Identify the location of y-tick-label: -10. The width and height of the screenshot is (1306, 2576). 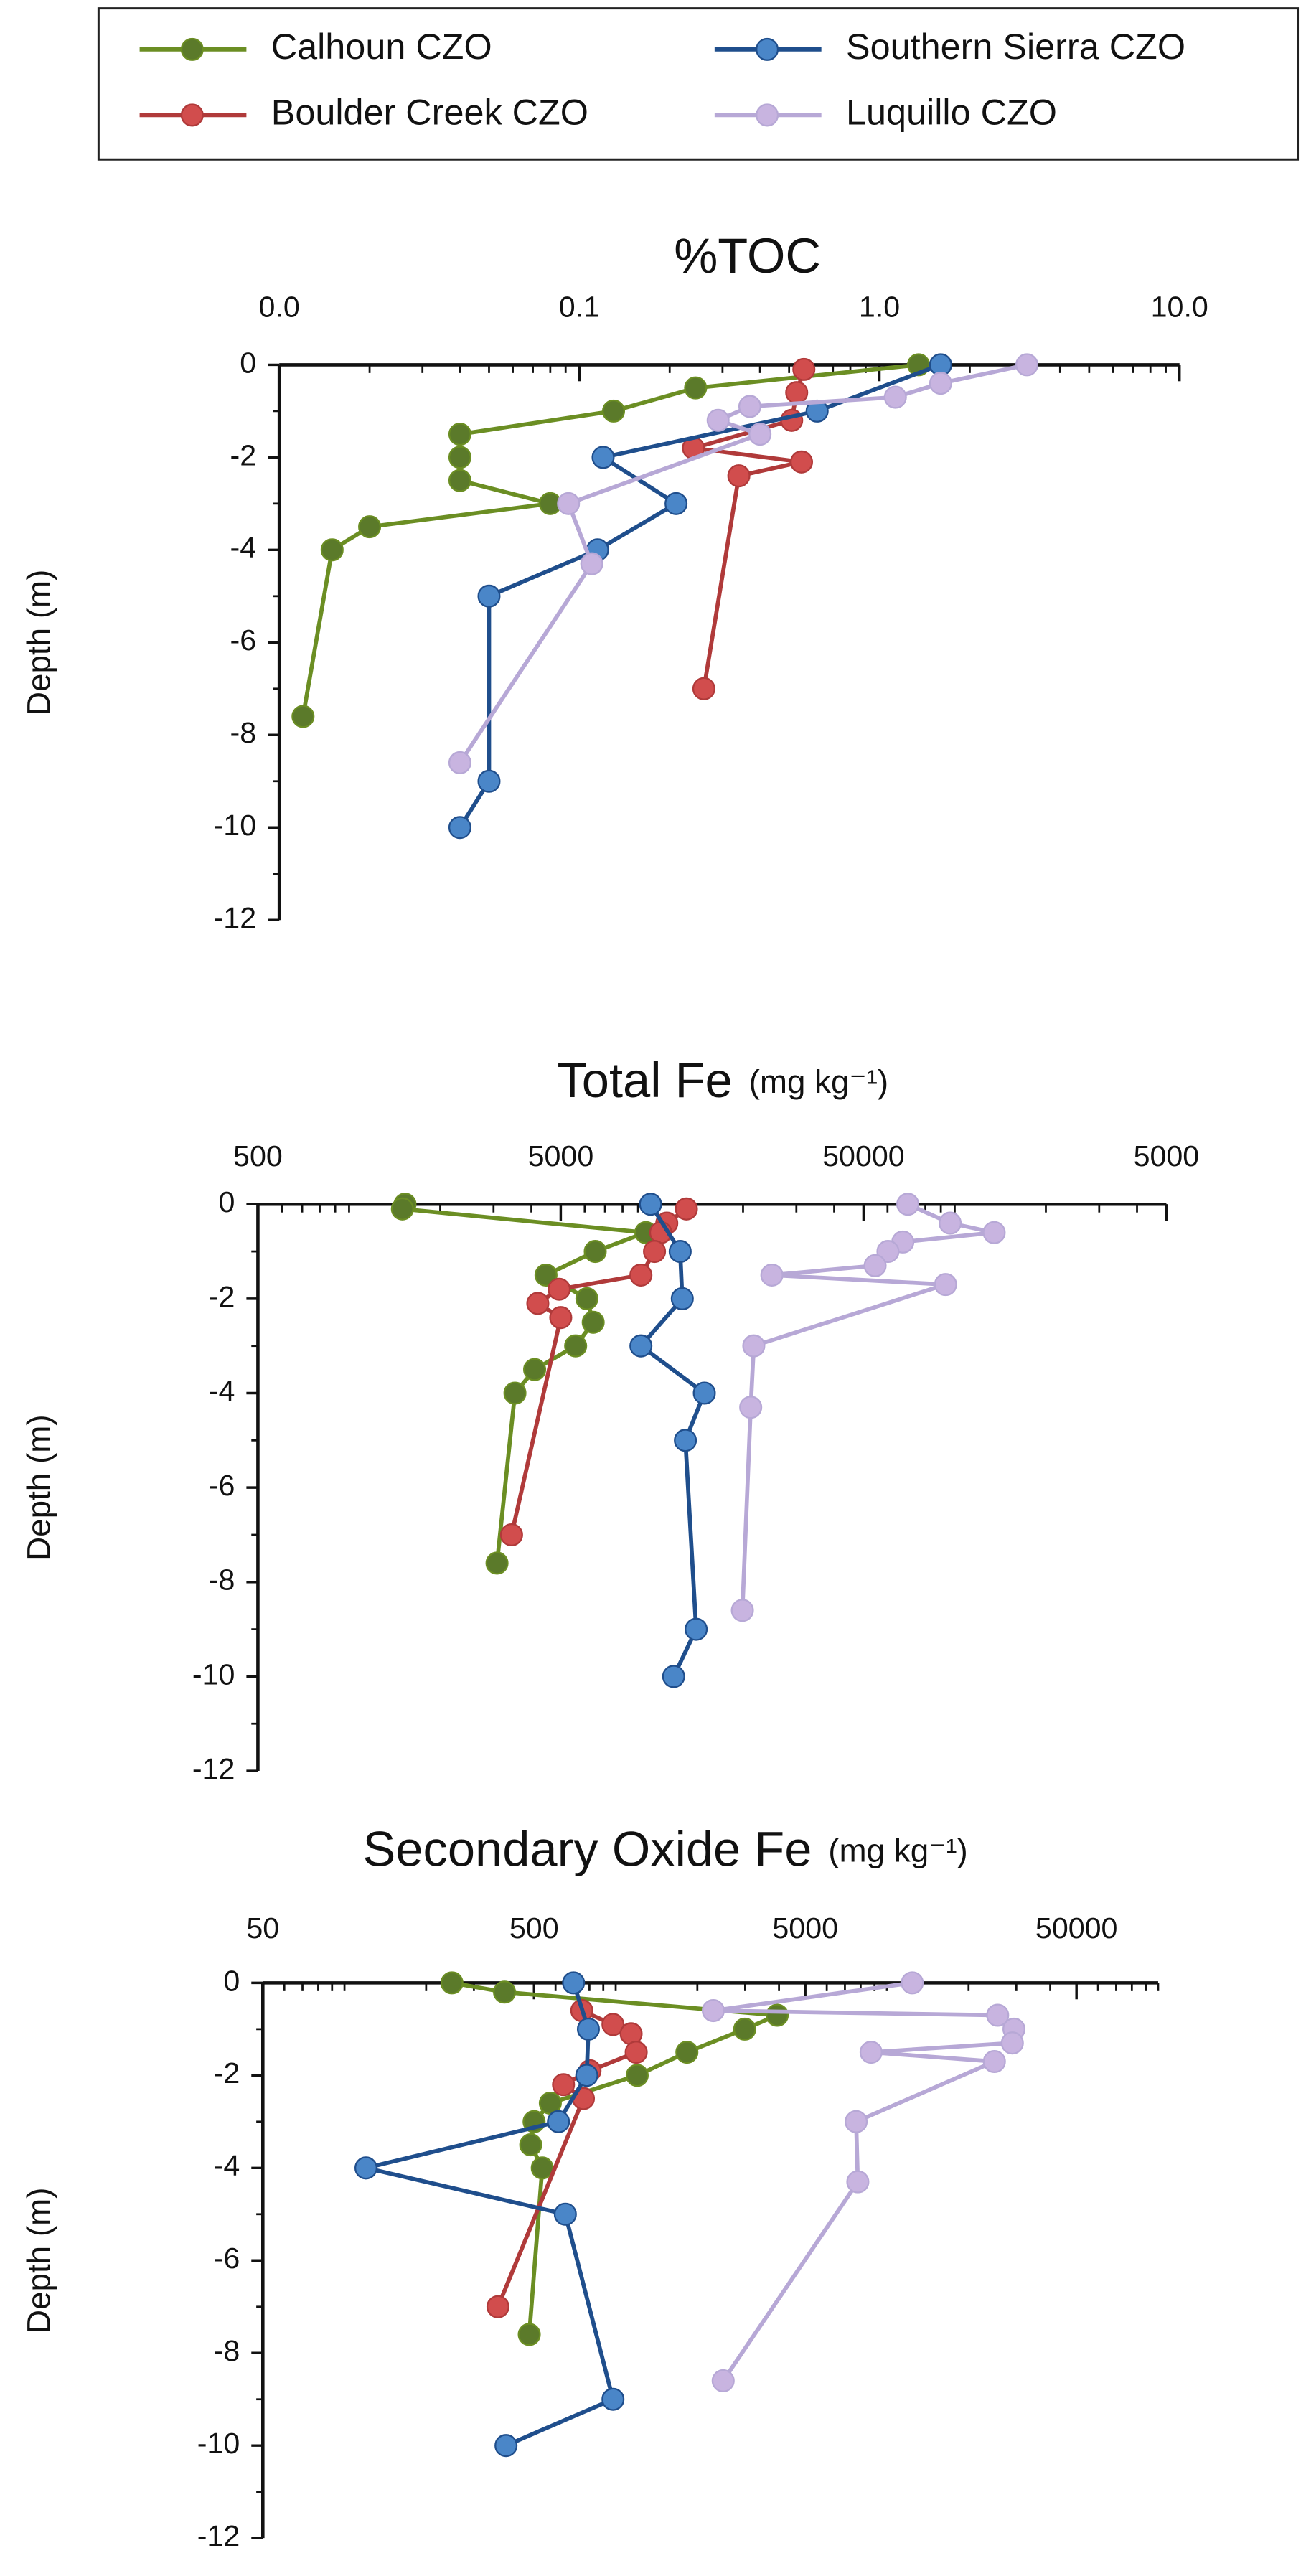
(213, 1674).